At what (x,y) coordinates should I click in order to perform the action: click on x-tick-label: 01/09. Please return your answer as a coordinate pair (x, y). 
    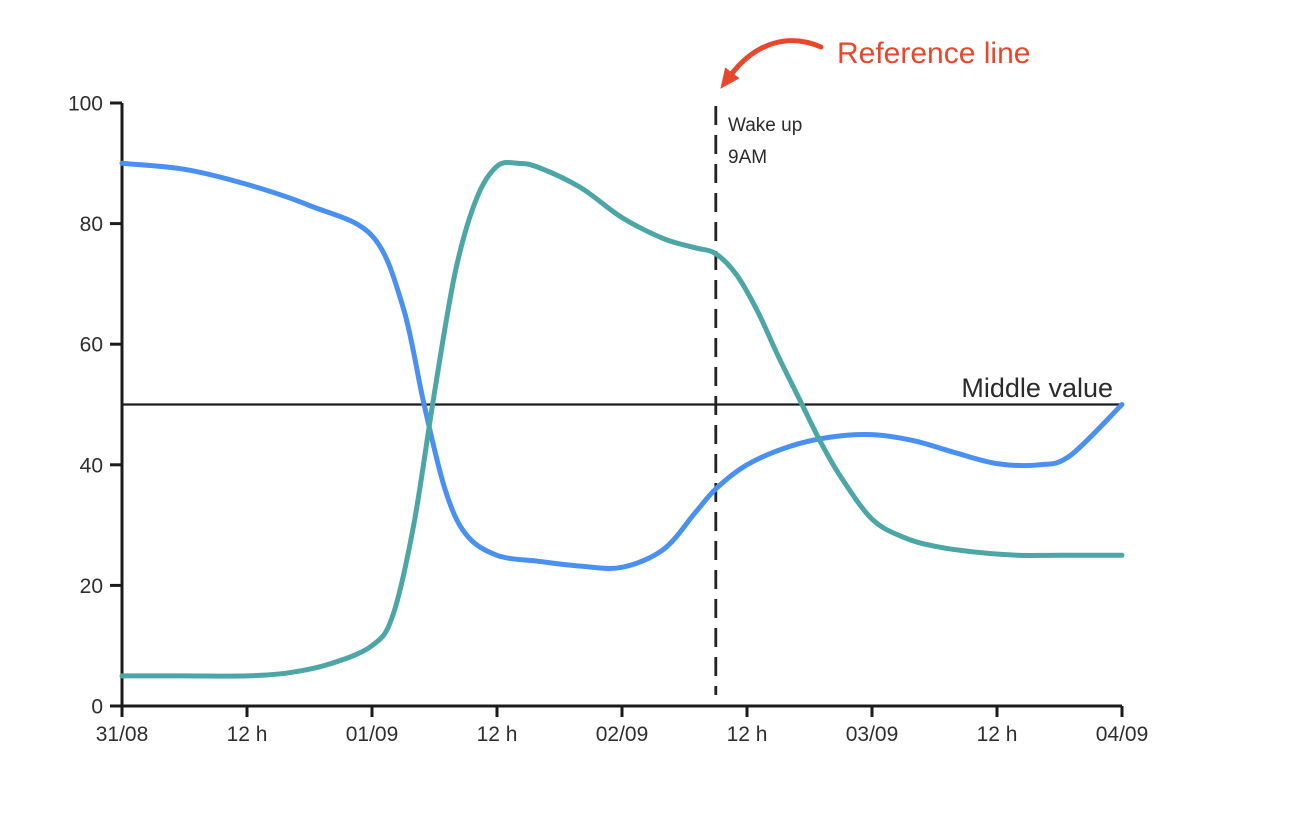
    Looking at the image, I should click on (372, 734).